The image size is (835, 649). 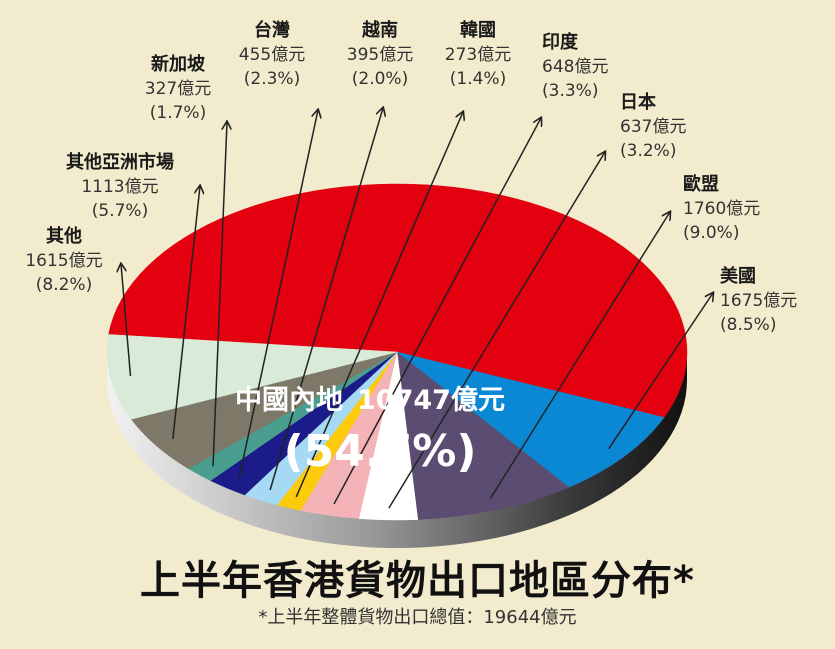 I want to click on slice-label-8: 新加坡 327億元 (1.7%), so click(x=178, y=88).